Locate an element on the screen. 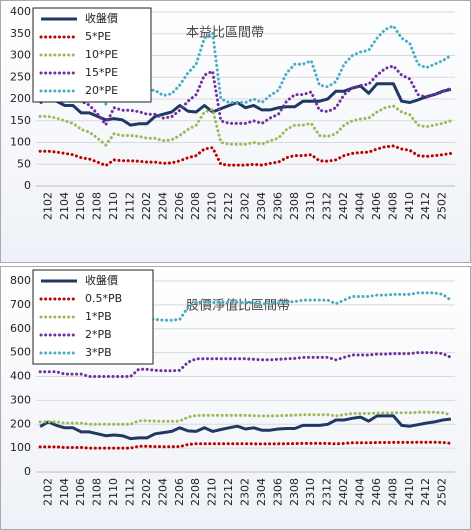 This screenshot has width=471, height=530. legend-label: 10*PE is located at coordinates (101, 54).